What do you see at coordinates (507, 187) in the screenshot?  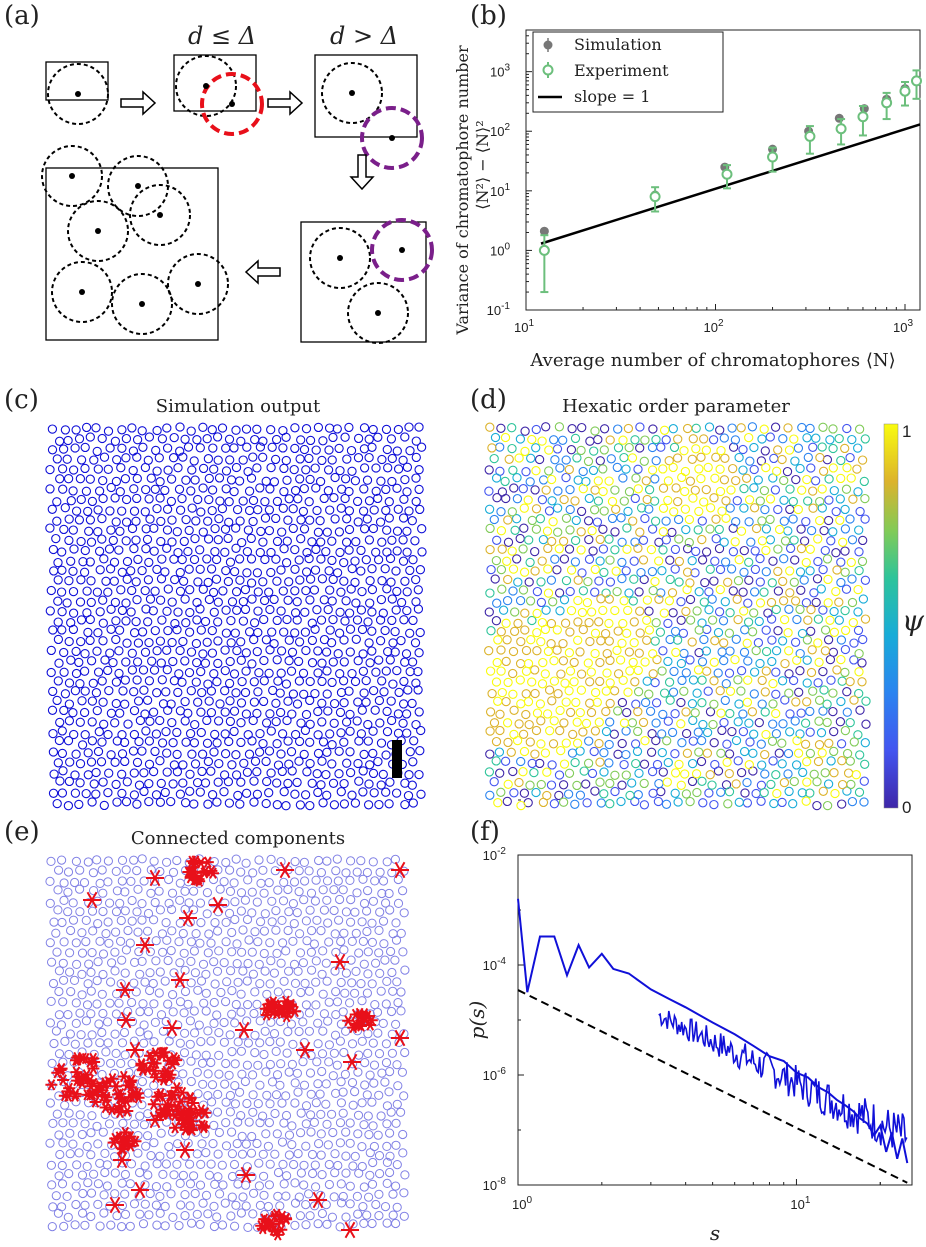 I see `y-tick-label-exp: 1` at bounding box center [507, 187].